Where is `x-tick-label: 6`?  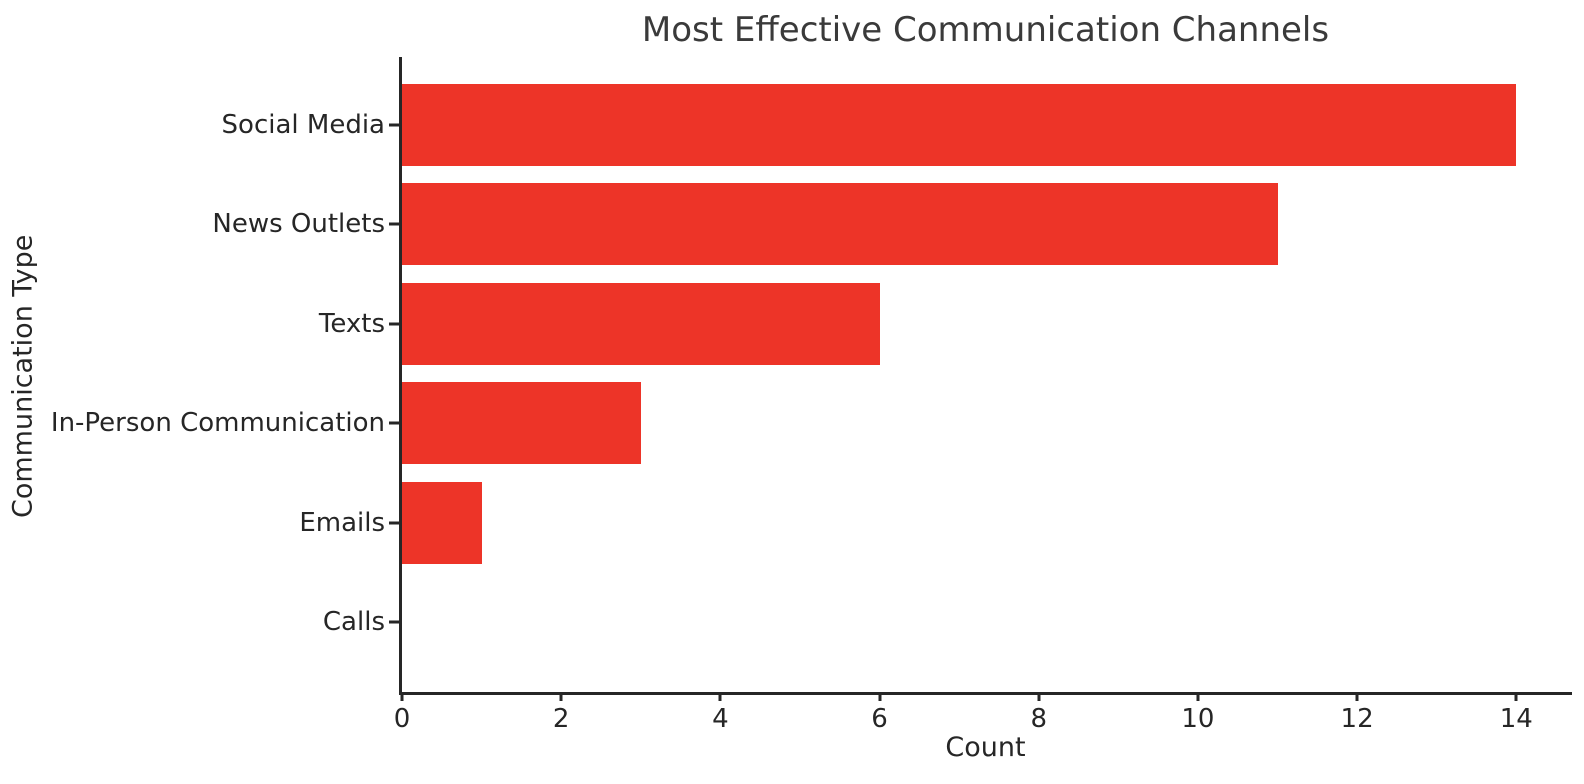 x-tick-label: 6 is located at coordinates (879, 719).